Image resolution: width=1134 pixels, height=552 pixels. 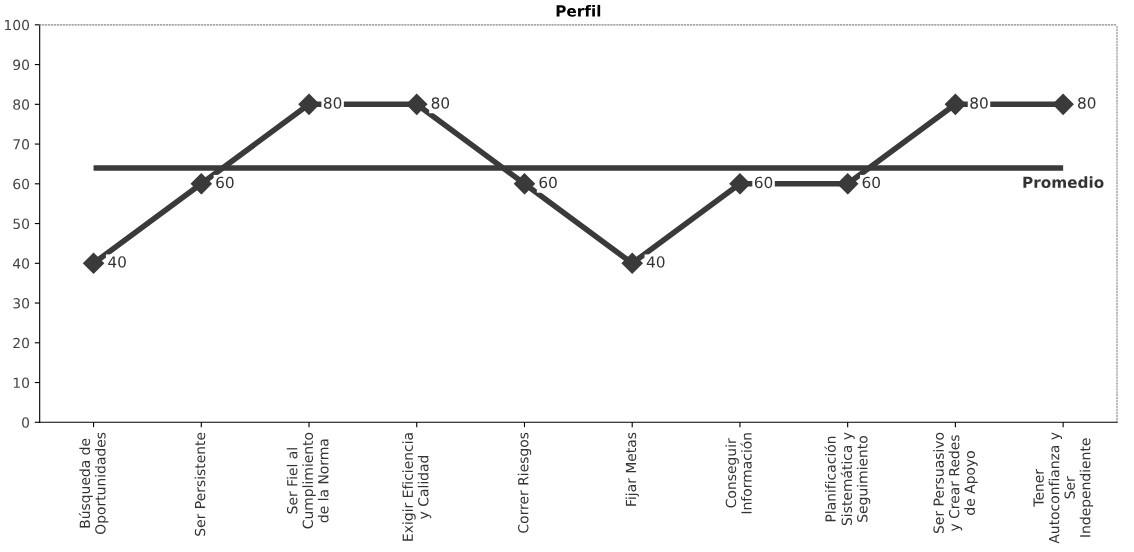 What do you see at coordinates (93, 483) in the screenshot?
I see `x-tick-label: Búsqueda de Oportunidades` at bounding box center [93, 483].